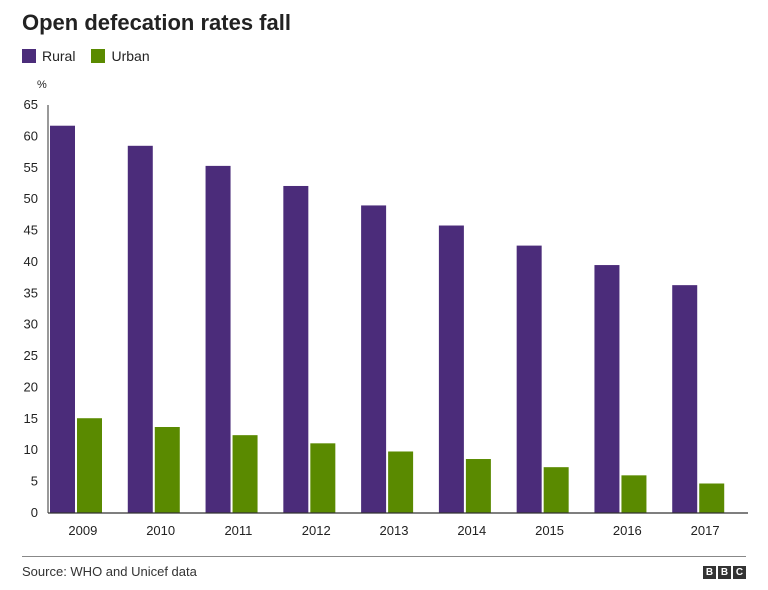 Image resolution: width=768 pixels, height=590 pixels. Describe the element at coordinates (31, 418) in the screenshot. I see `y-tick-label: 15` at that location.